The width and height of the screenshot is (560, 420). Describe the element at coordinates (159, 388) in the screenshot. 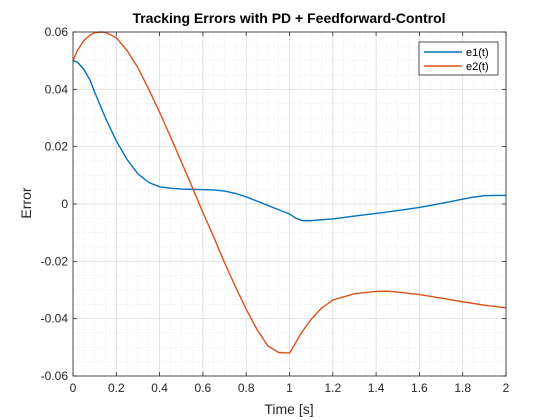

I see `x-tick-label: 0.4` at that location.